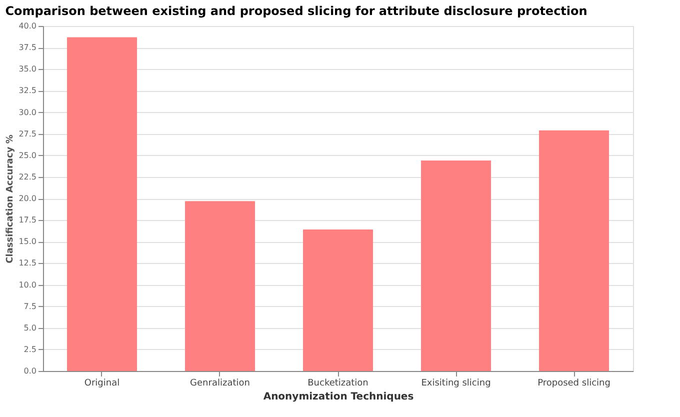 This screenshot has width=680, height=417. What do you see at coordinates (574, 383) in the screenshot?
I see `x-tick-label: Proposed slicing` at bounding box center [574, 383].